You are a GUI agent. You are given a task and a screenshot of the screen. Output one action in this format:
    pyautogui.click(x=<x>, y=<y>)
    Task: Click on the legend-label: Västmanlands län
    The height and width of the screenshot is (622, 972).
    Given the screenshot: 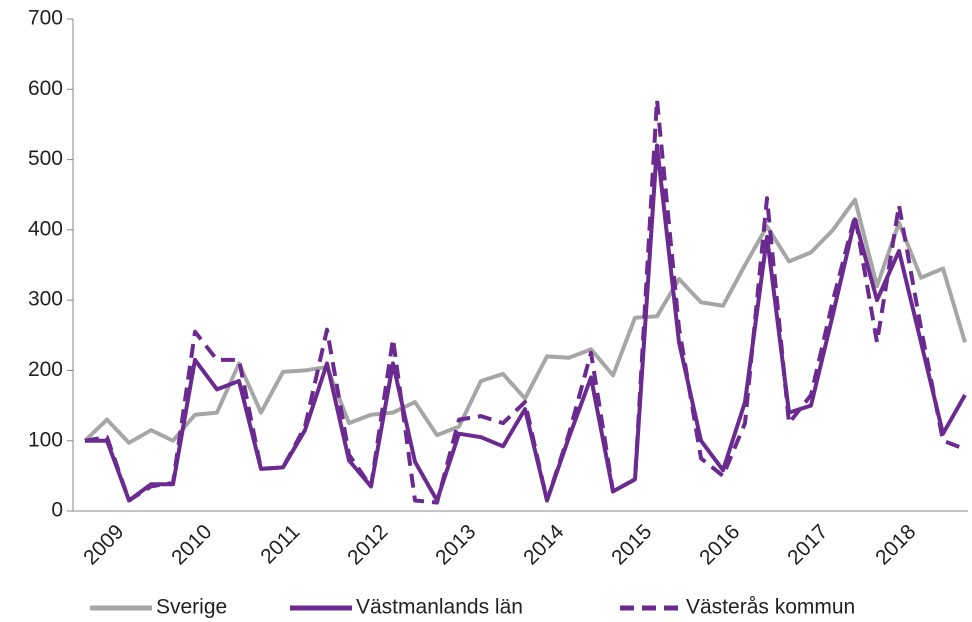 What is the action you would take?
    pyautogui.click(x=439, y=607)
    